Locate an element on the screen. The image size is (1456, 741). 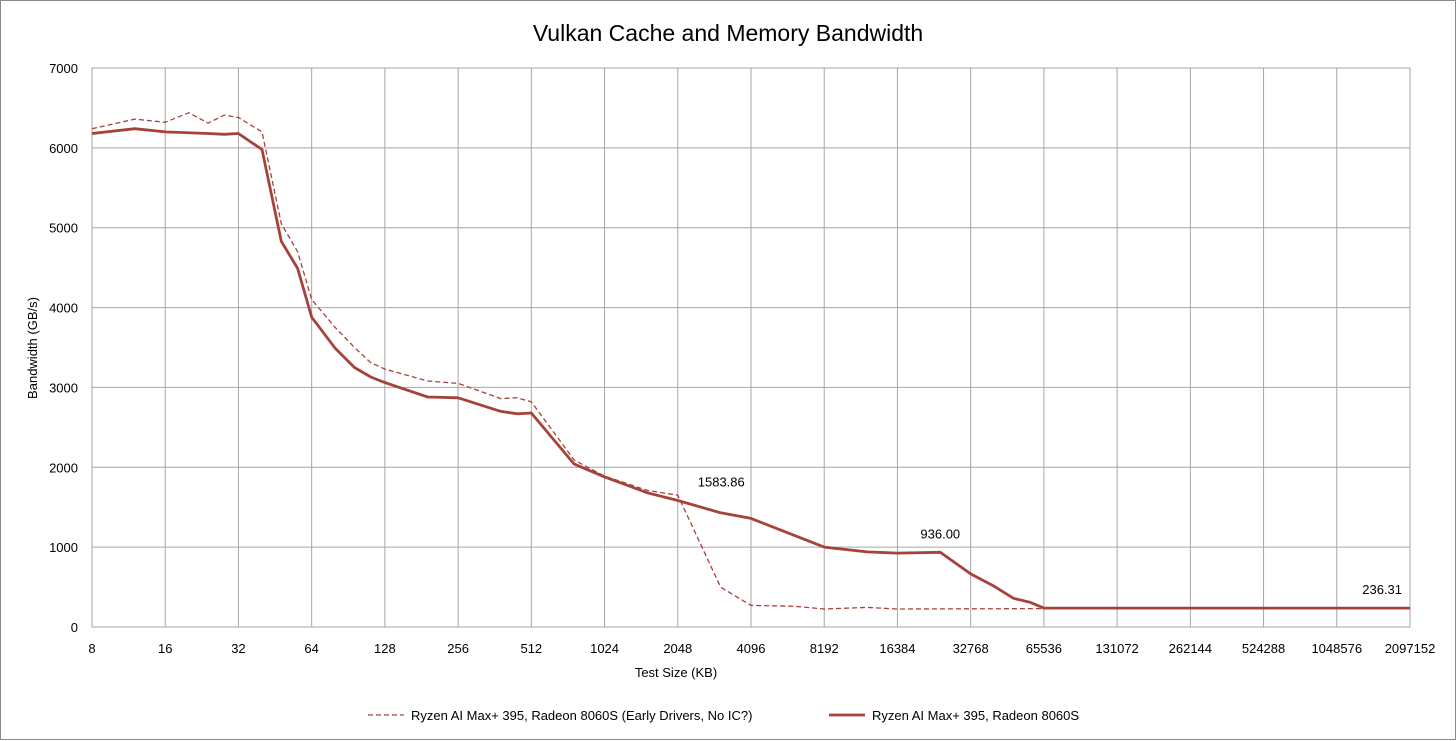
x-tick-label: 512 is located at coordinates (531, 648).